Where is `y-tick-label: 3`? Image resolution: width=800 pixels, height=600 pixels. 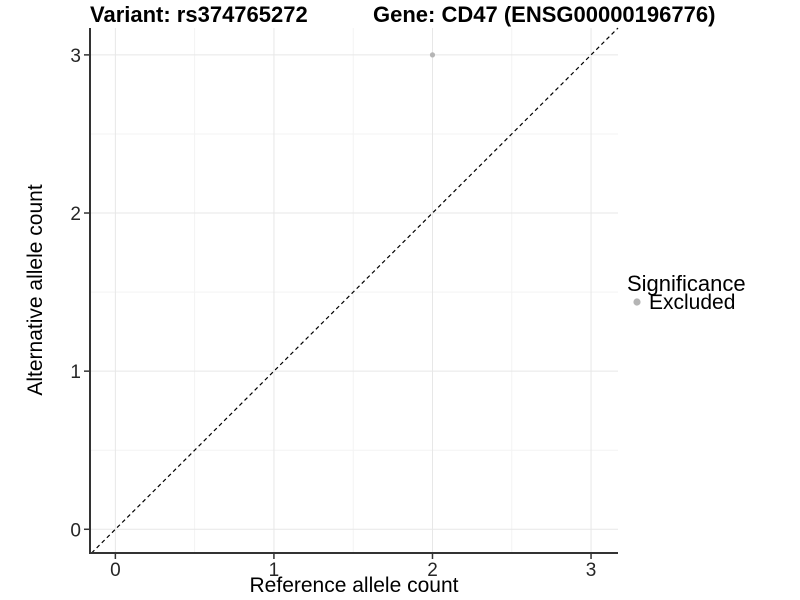 y-tick-label: 3 is located at coordinates (75, 56).